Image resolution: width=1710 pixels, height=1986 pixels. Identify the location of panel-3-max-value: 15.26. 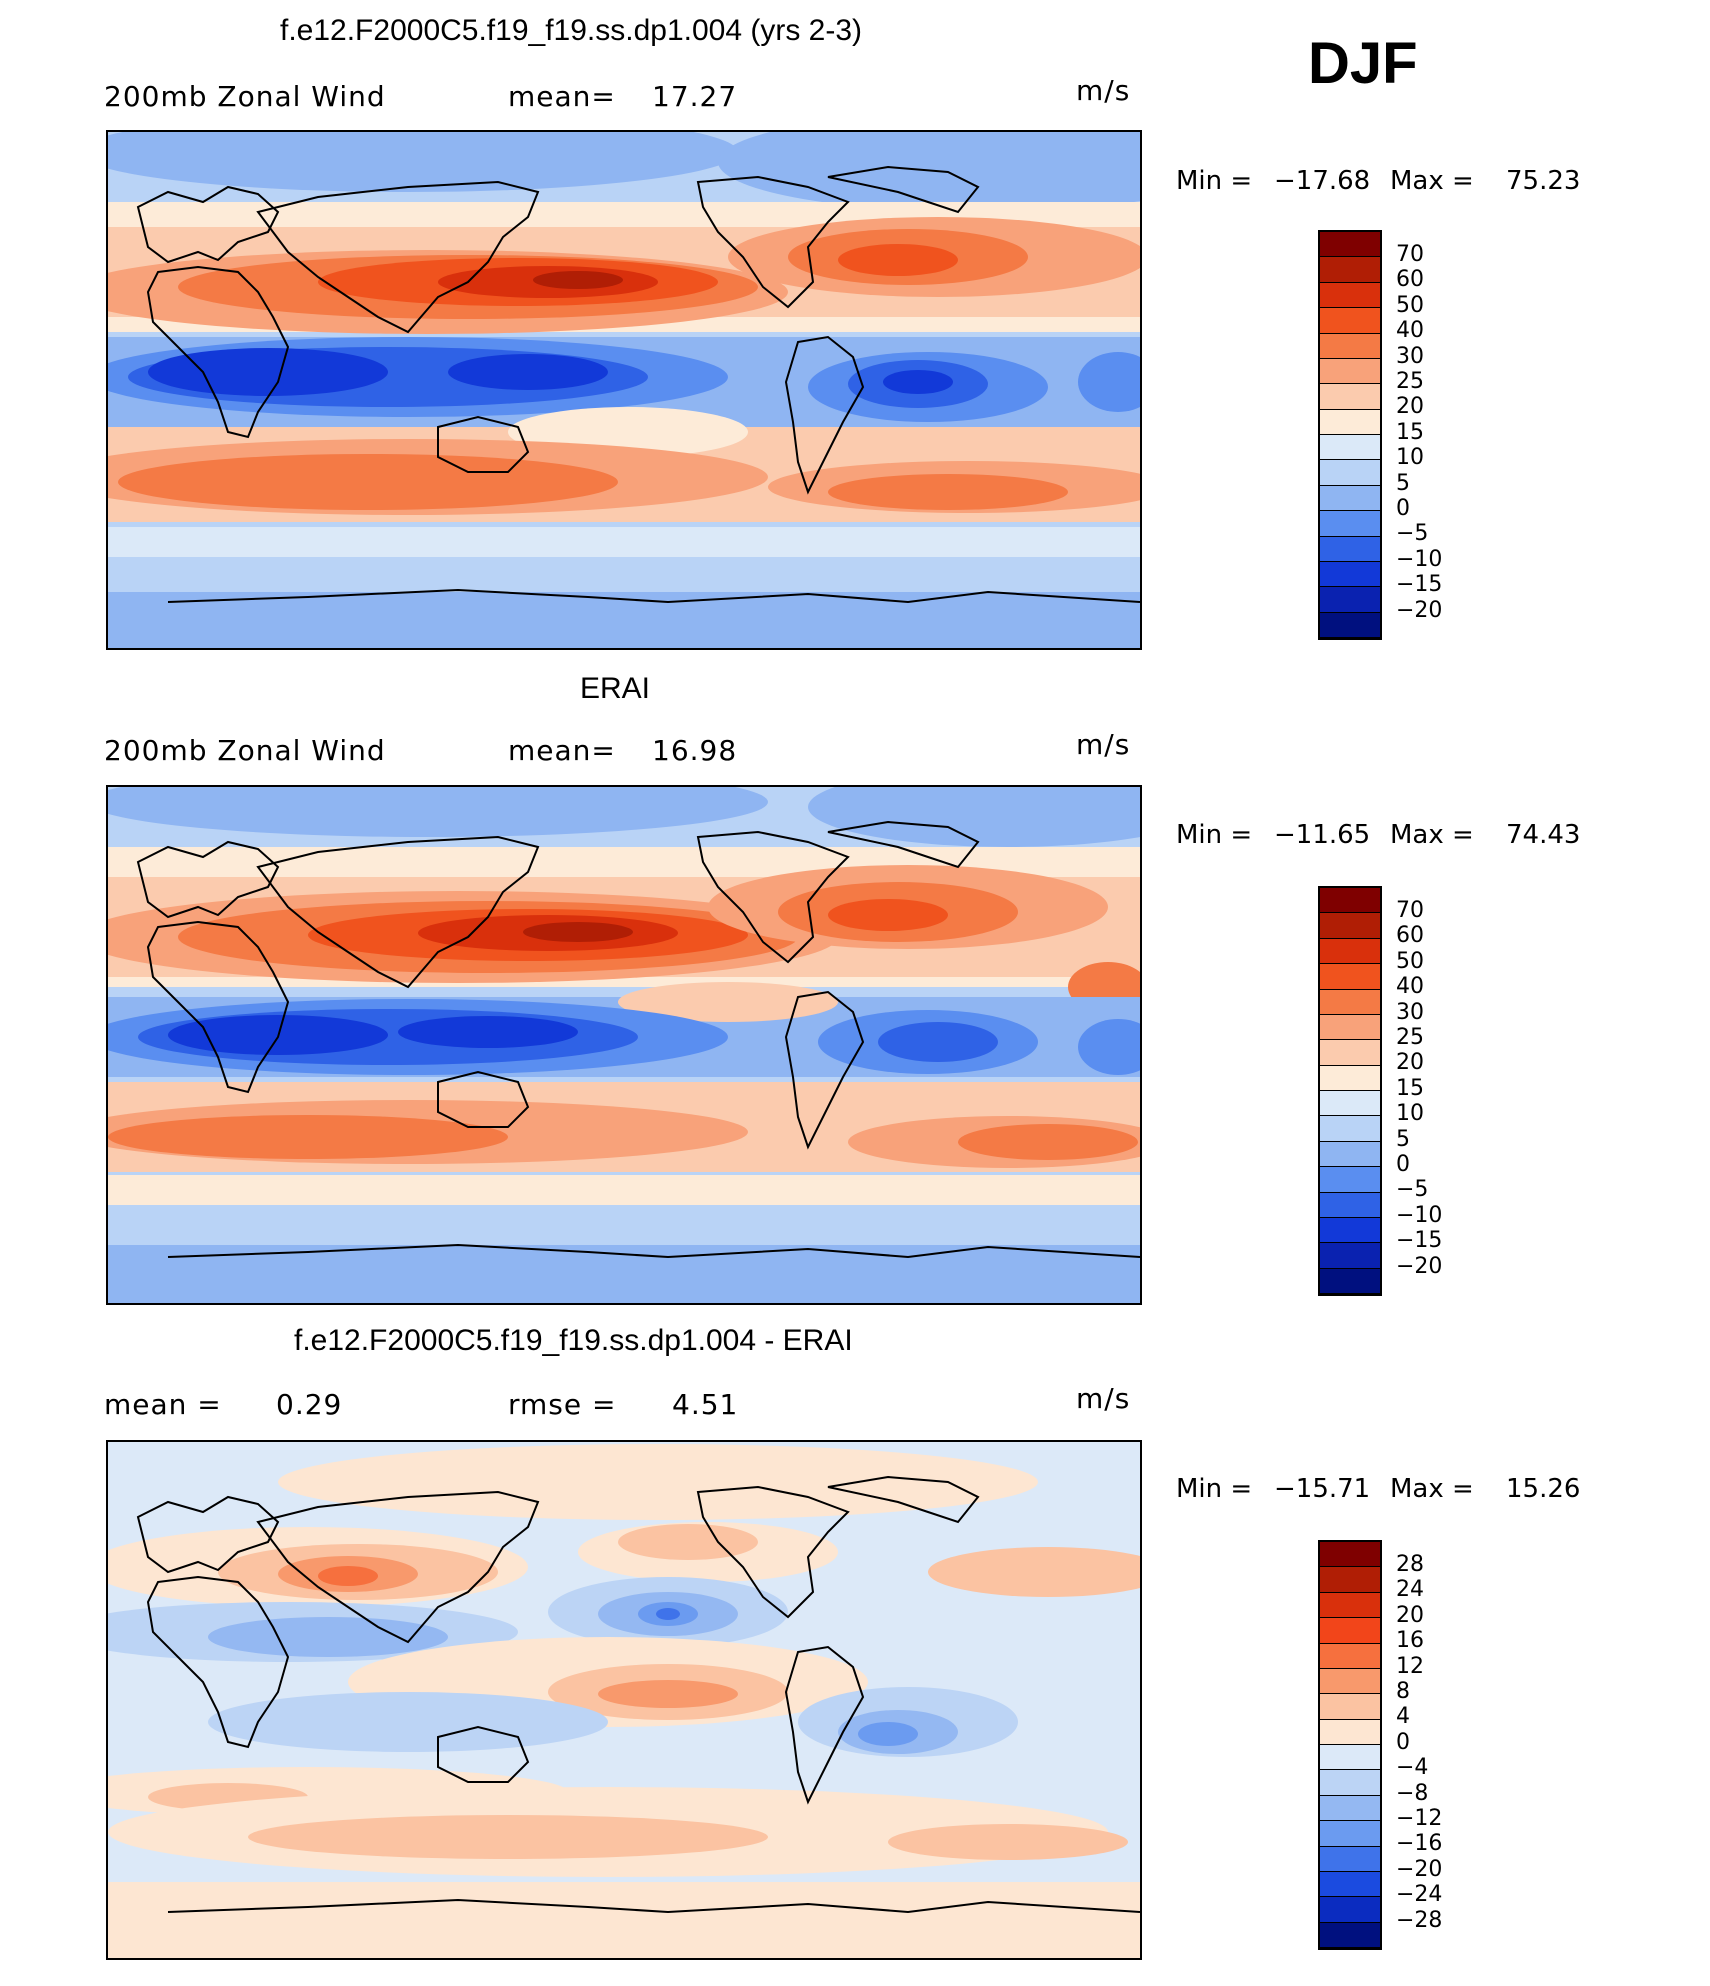
(1543, 1489).